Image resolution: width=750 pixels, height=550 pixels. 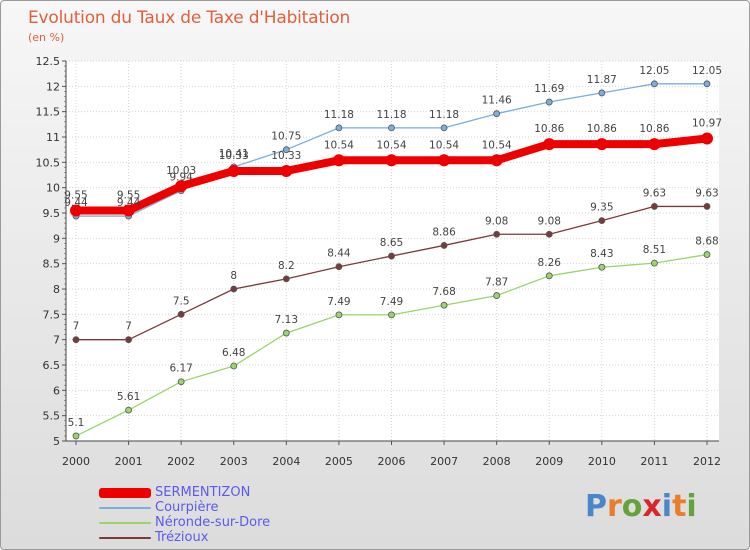 What do you see at coordinates (596, 506) in the screenshot?
I see `logo-letter: P` at bounding box center [596, 506].